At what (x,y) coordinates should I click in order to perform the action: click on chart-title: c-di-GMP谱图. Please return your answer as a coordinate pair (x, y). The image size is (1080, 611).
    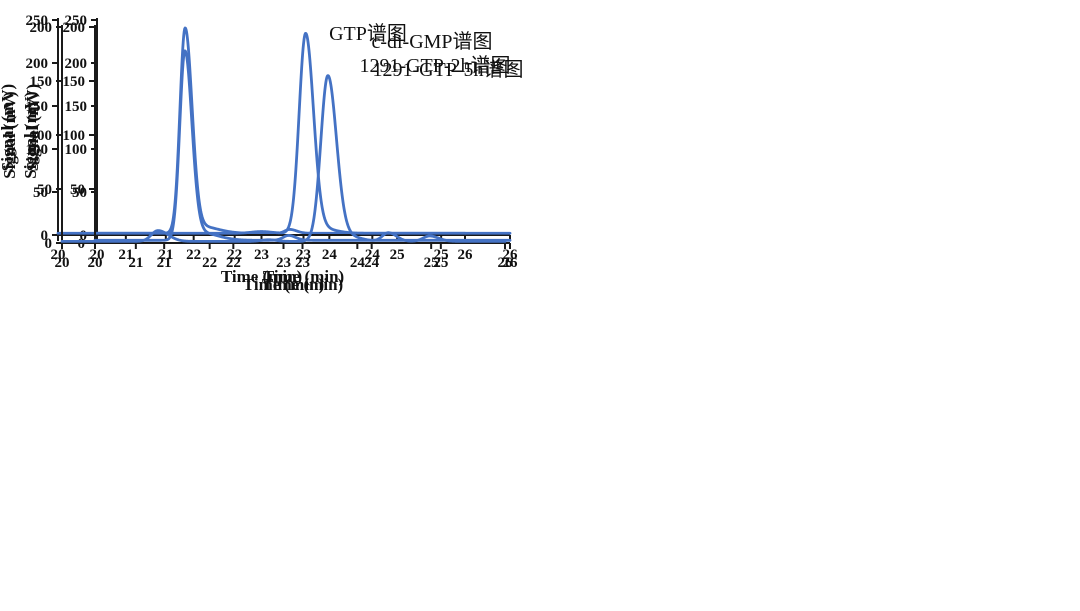
    Looking at the image, I should click on (431, 41).